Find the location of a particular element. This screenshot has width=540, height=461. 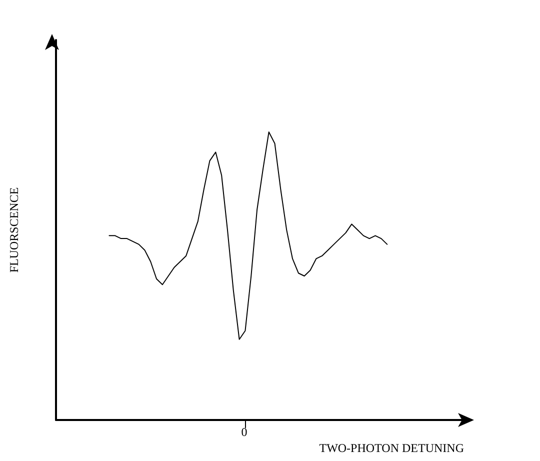

y-axis-title: FLUORSCENCE is located at coordinates (14, 230).